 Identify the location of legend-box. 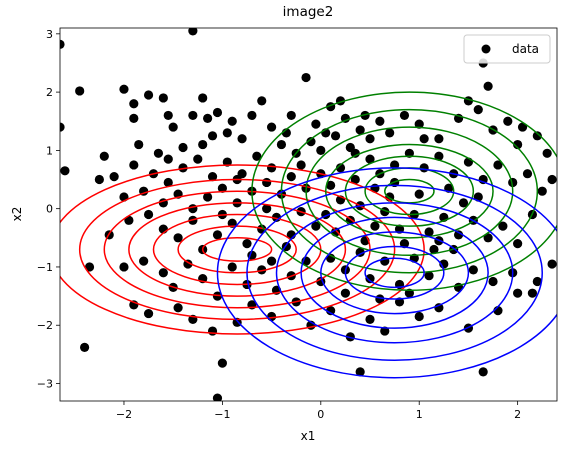
(507, 49).